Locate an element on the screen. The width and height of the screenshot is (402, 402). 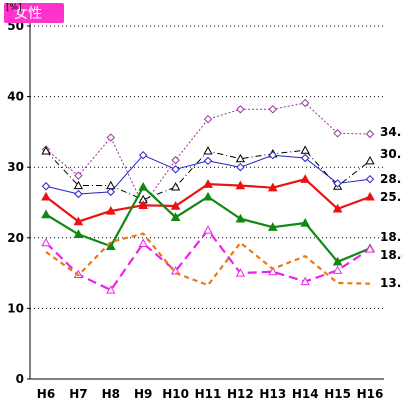
badge-label: 女性 is located at coordinates (28, 13).